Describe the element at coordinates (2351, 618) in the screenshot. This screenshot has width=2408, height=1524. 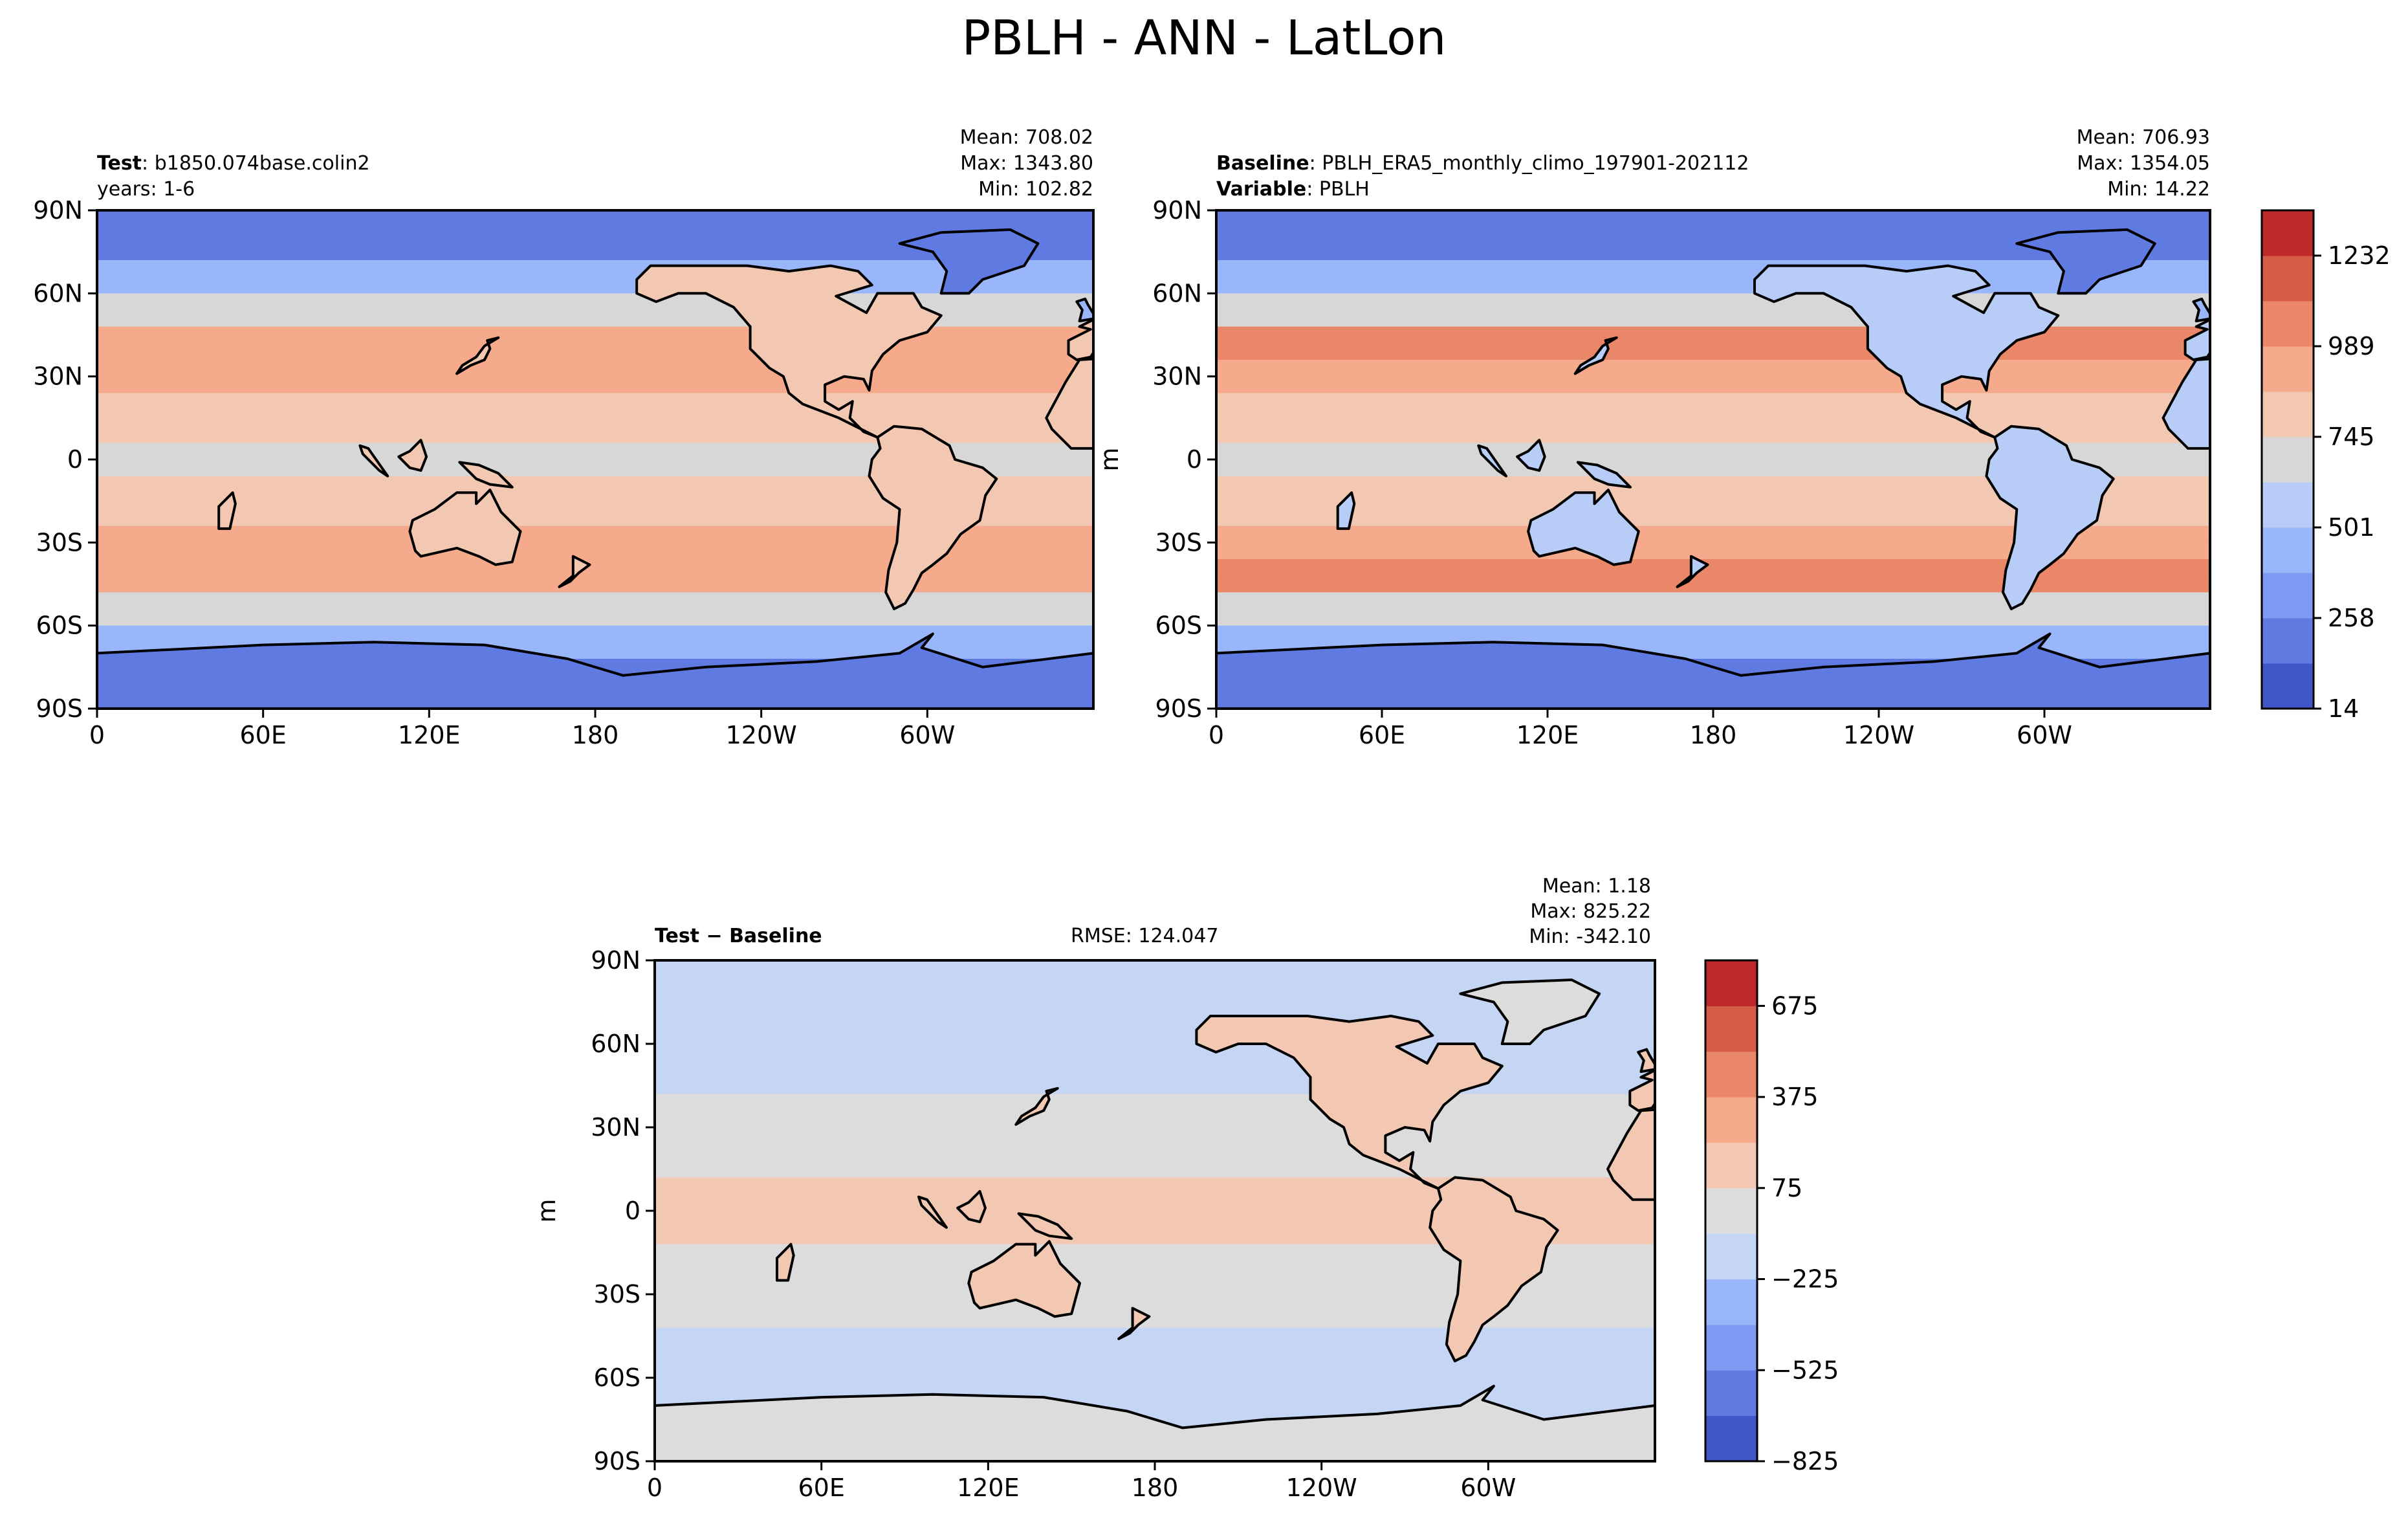
I see `colorbar-tick-label: 258` at that location.